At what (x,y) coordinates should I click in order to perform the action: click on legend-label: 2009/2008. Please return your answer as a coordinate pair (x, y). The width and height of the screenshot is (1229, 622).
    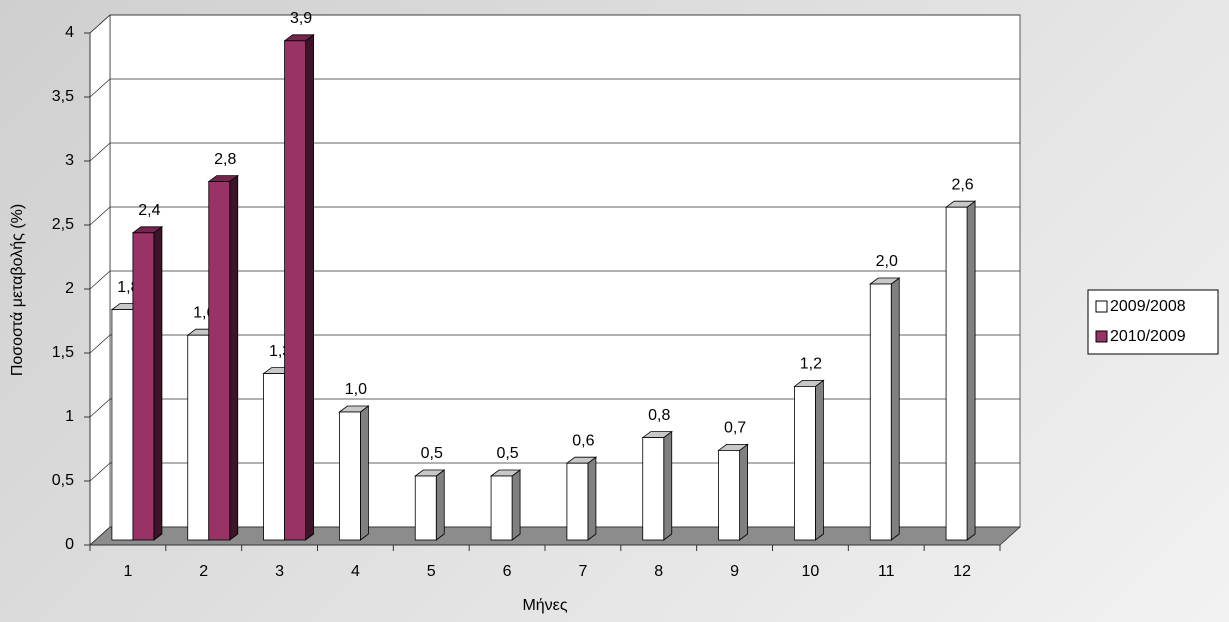
    Looking at the image, I should click on (1148, 306).